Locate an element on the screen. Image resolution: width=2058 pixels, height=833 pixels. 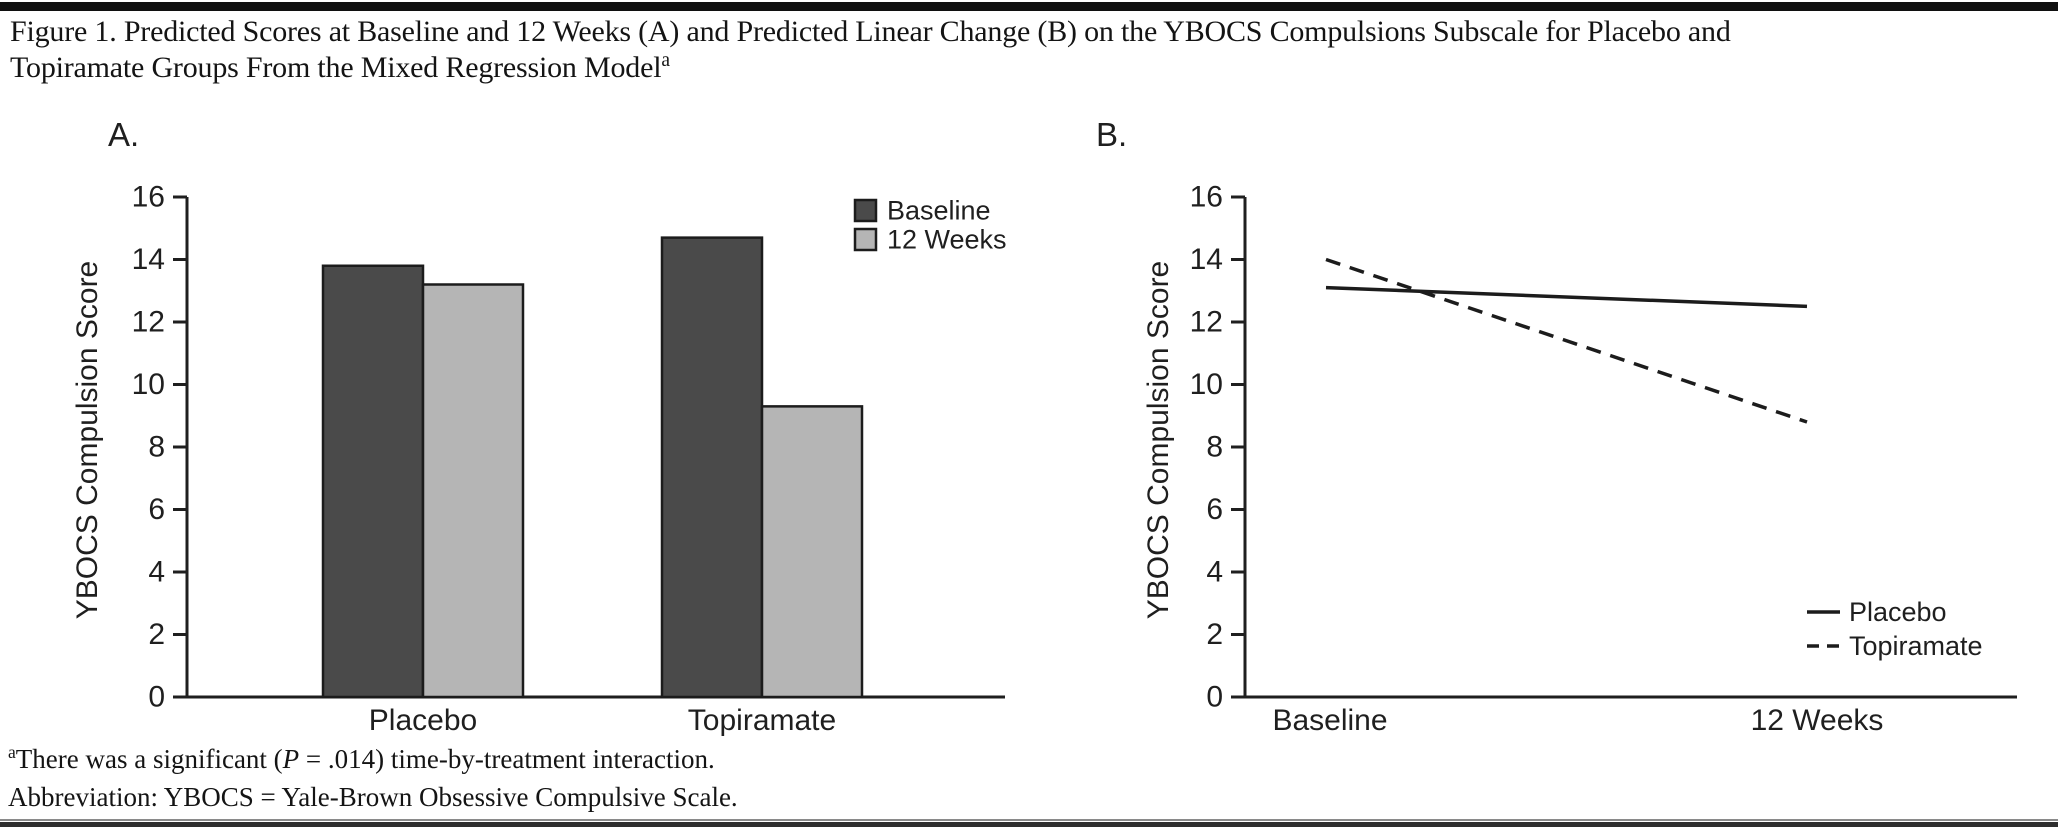
x-category-label: Placebo is located at coordinates (423, 720).